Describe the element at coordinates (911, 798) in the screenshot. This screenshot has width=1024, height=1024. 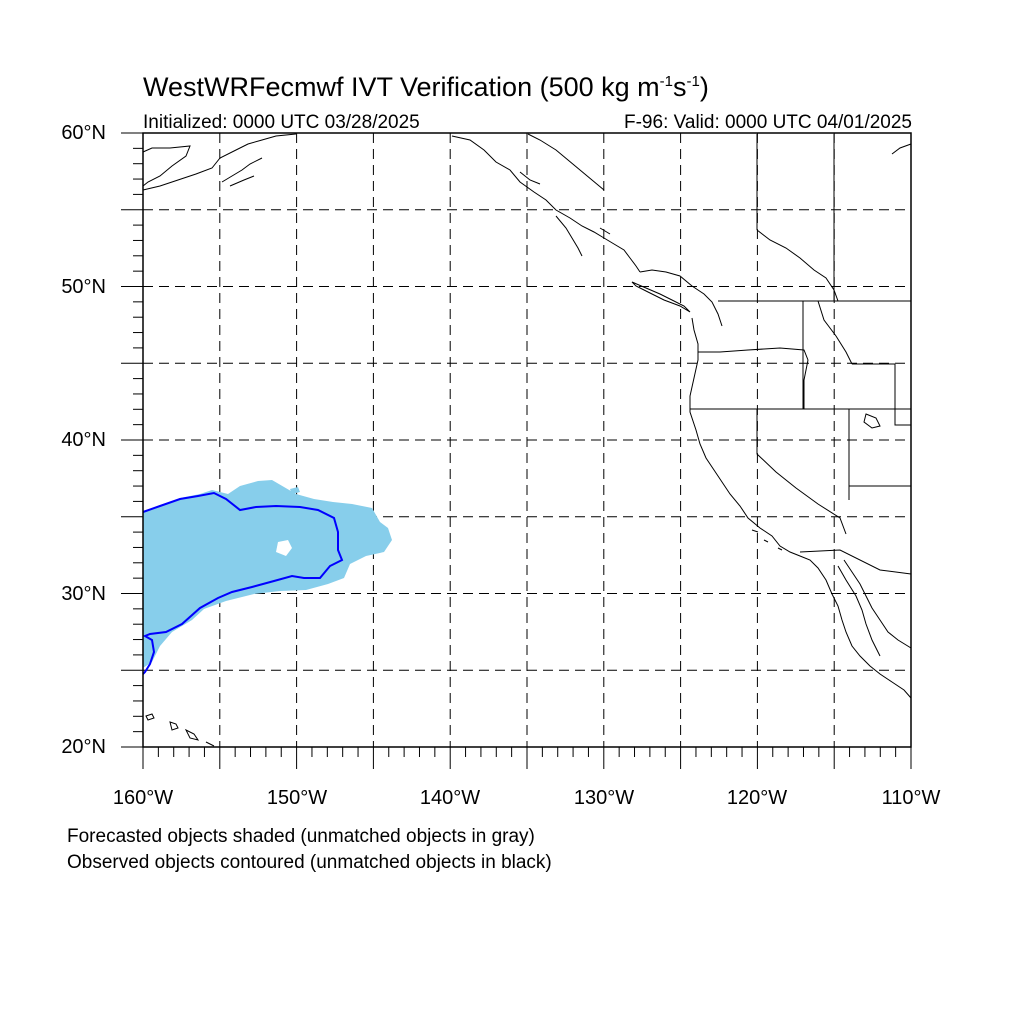
I see `lon-label-110w: 110°W` at that location.